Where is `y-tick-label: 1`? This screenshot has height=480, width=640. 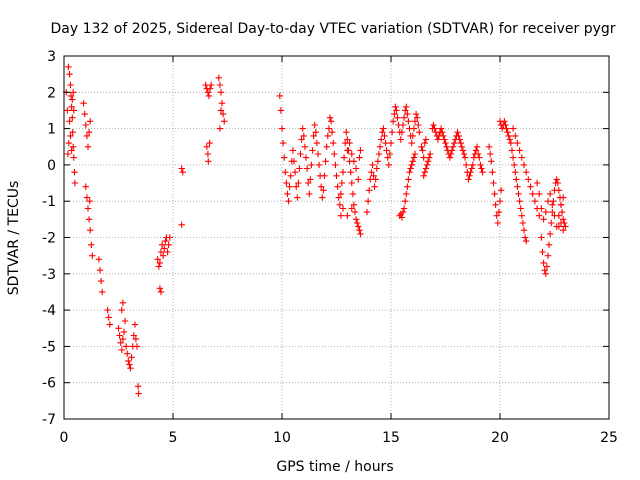
y-tick-label: 1 is located at coordinates (51, 130).